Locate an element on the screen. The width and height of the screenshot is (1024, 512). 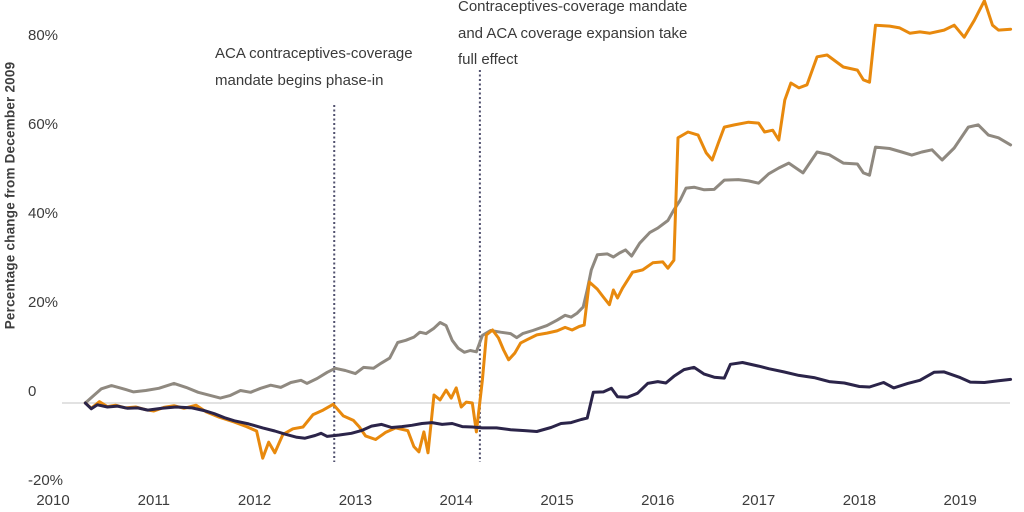
x-tick-label: 2011 is located at coordinates (154, 500).